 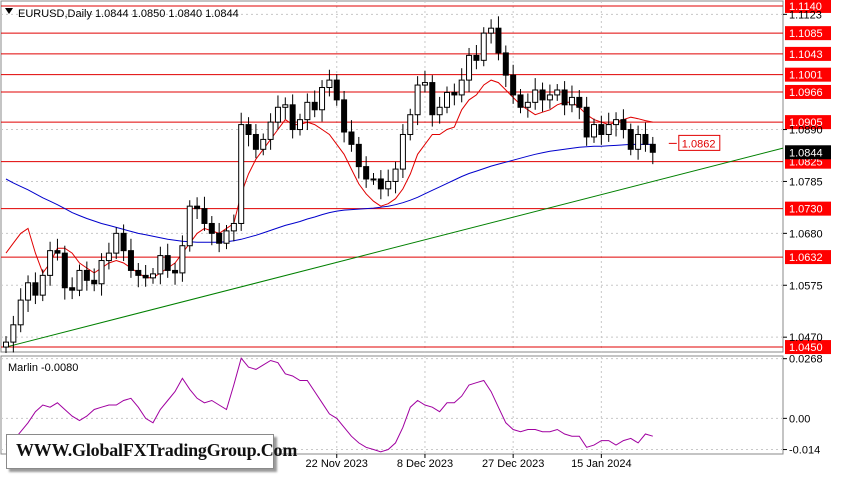 What do you see at coordinates (799, 419) in the screenshot?
I see `osc-tick-label: 0.00` at bounding box center [799, 419].